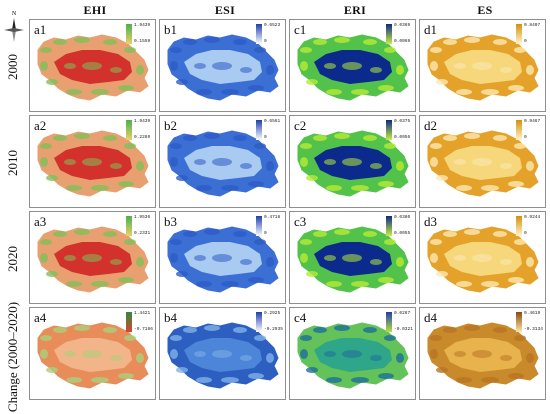 Image resolution: width=550 pixels, height=414 pixels. What do you see at coordinates (402, 233) in the screenshot?
I see `legend-min-value: 0.0055` at bounding box center [402, 233].